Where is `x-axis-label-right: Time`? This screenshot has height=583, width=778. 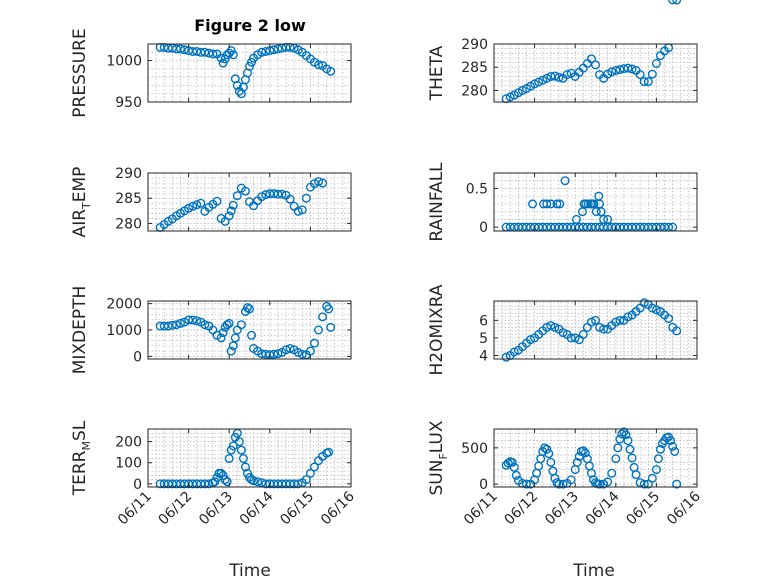
x-axis-label-right: Time is located at coordinates (593, 571).